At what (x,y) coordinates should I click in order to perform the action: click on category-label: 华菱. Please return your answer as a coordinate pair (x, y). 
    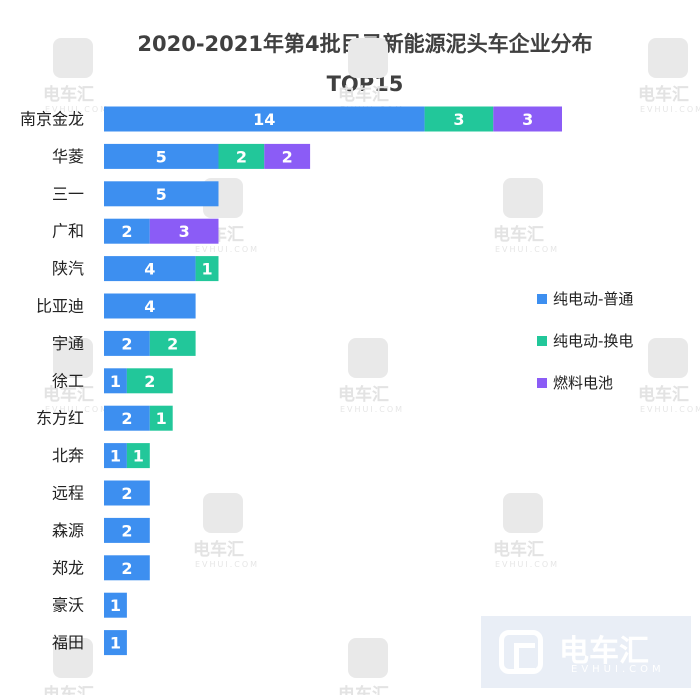
    Looking at the image, I should click on (68, 156).